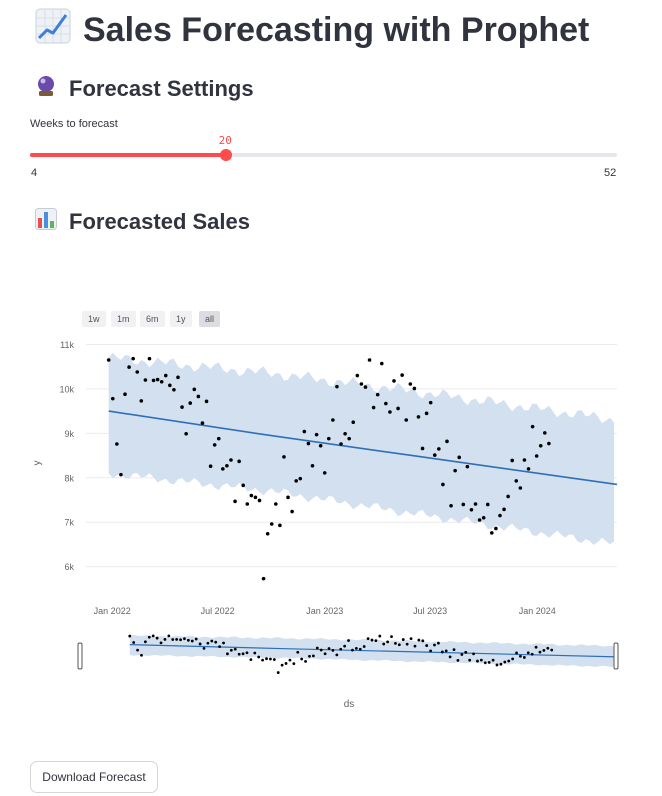 Image resolution: width=662 pixels, height=796 pixels. Describe the element at coordinates (142, 222) in the screenshot. I see `forecast-heading: Forecasted Sales` at that location.